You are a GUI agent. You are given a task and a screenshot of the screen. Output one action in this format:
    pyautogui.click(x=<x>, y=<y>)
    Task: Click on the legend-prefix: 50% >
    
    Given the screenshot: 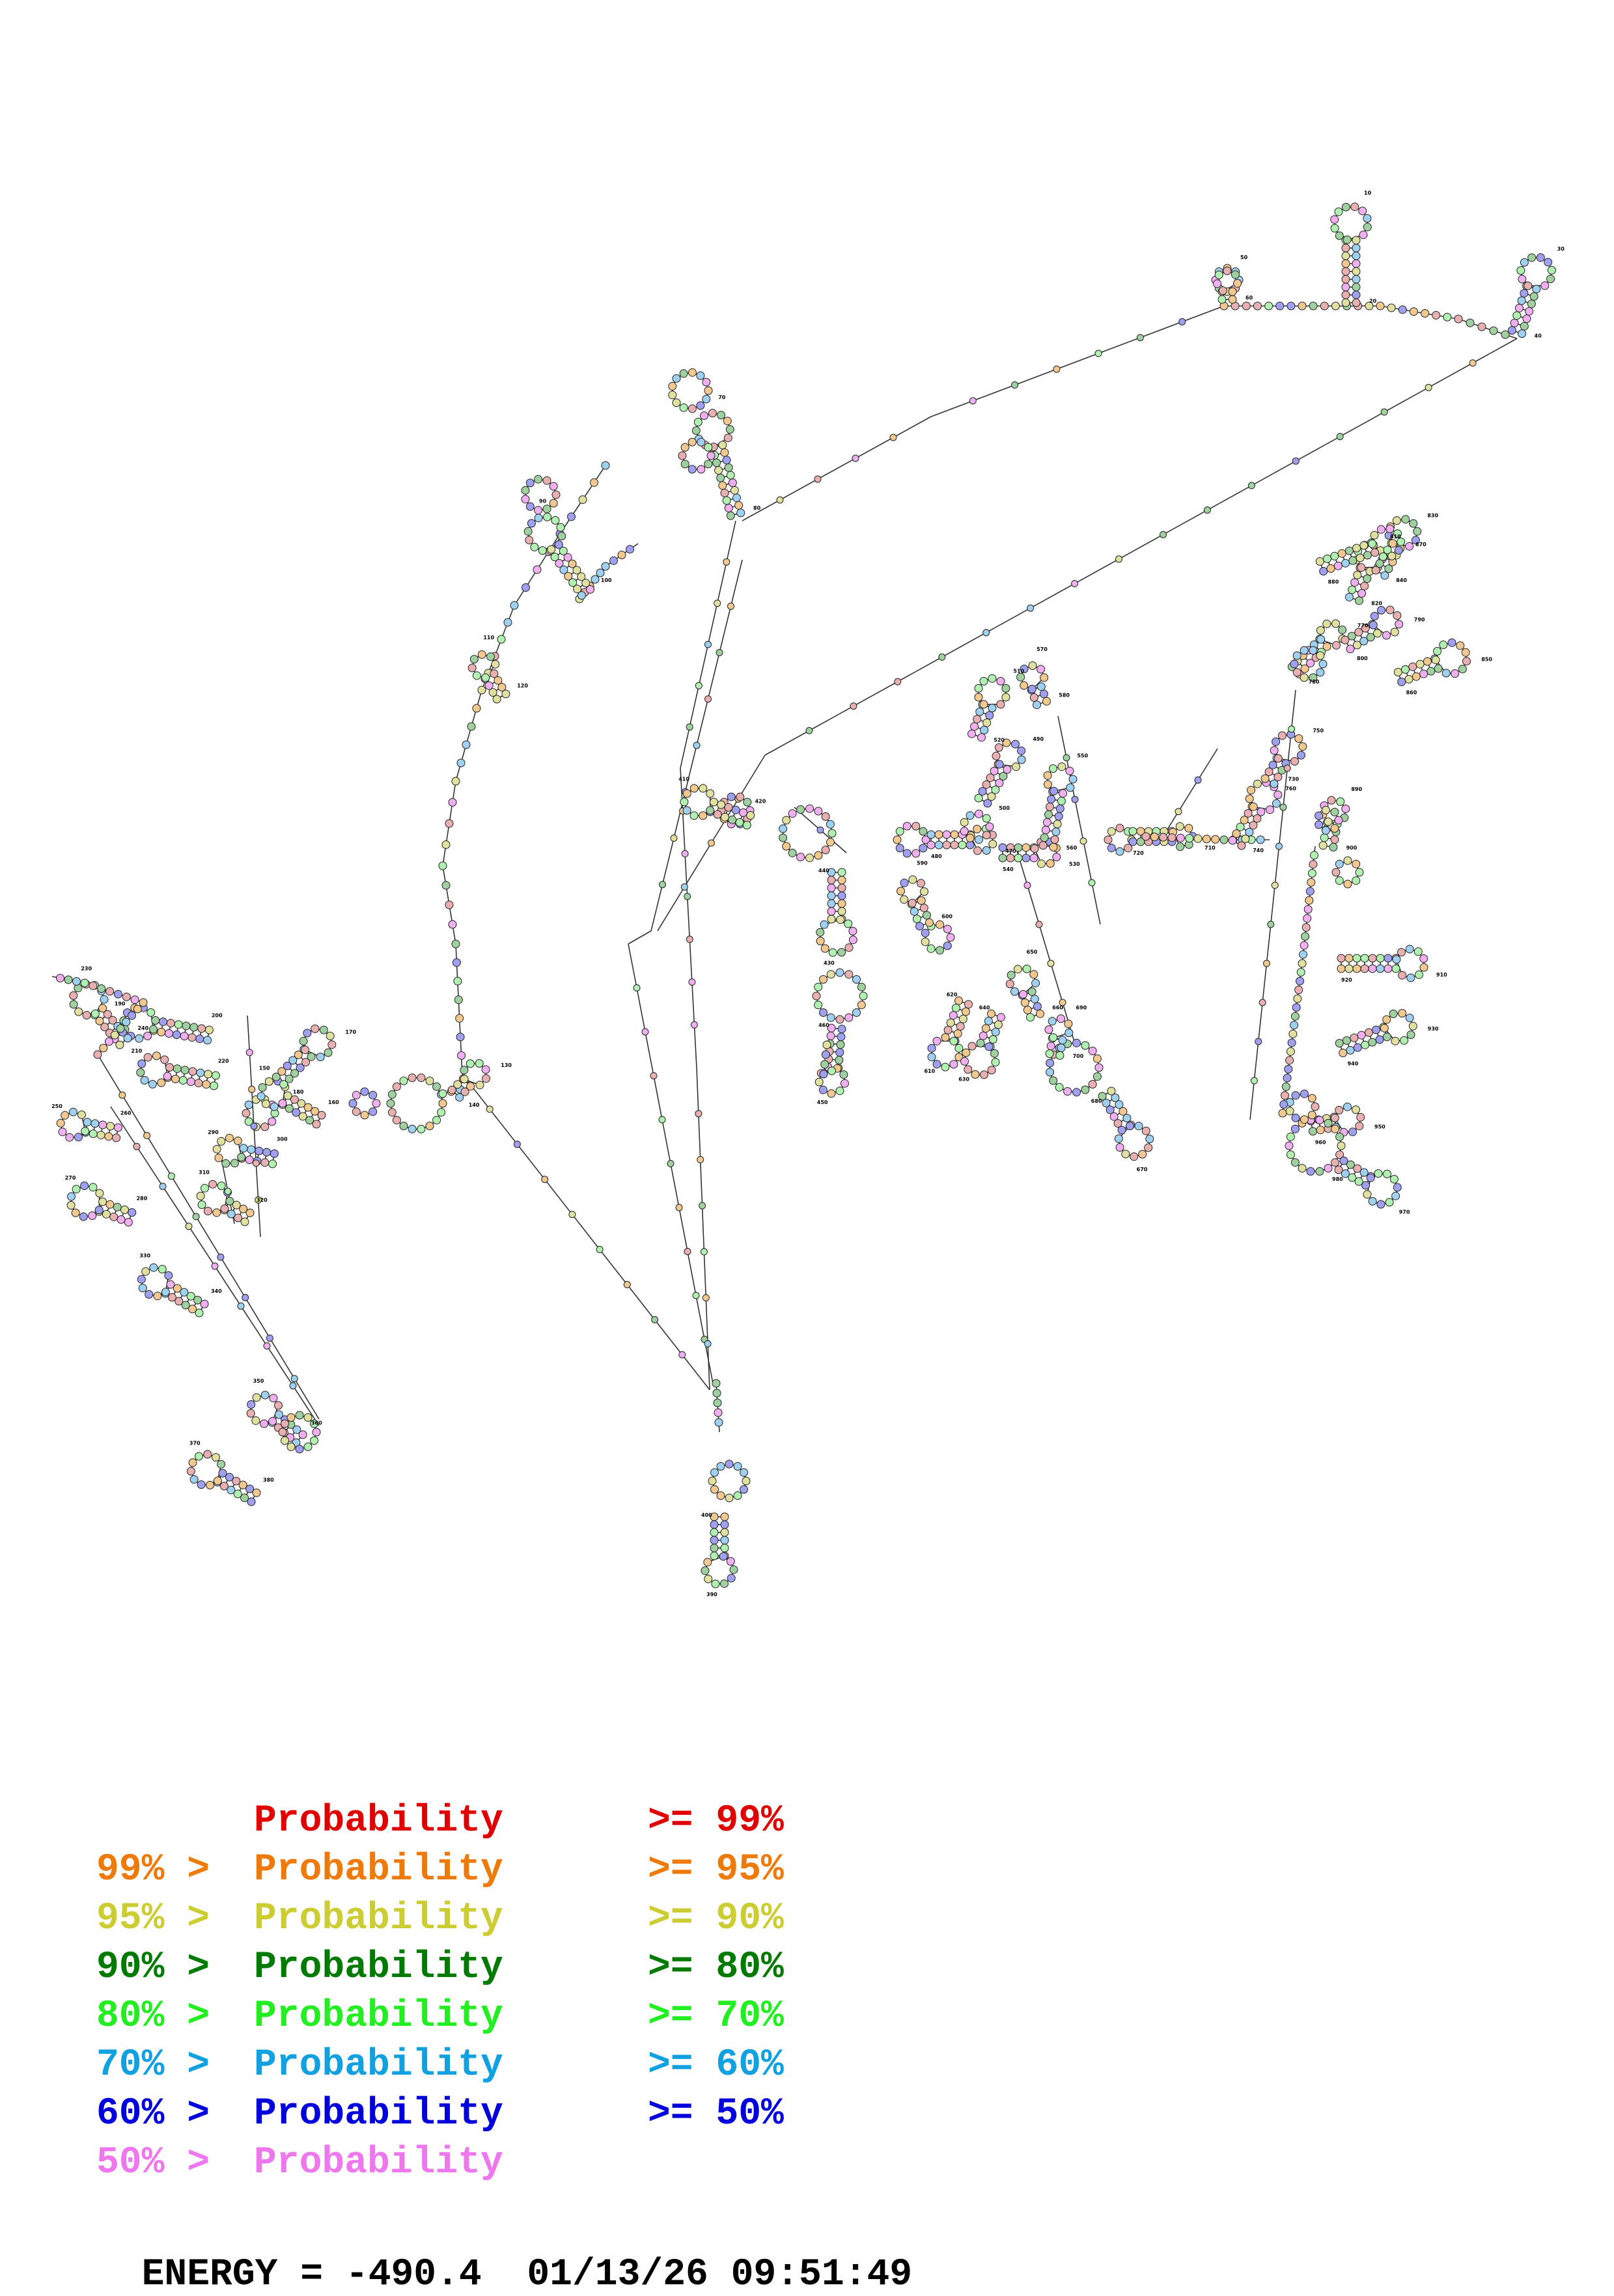 What is the action you would take?
    pyautogui.click(x=172, y=2162)
    